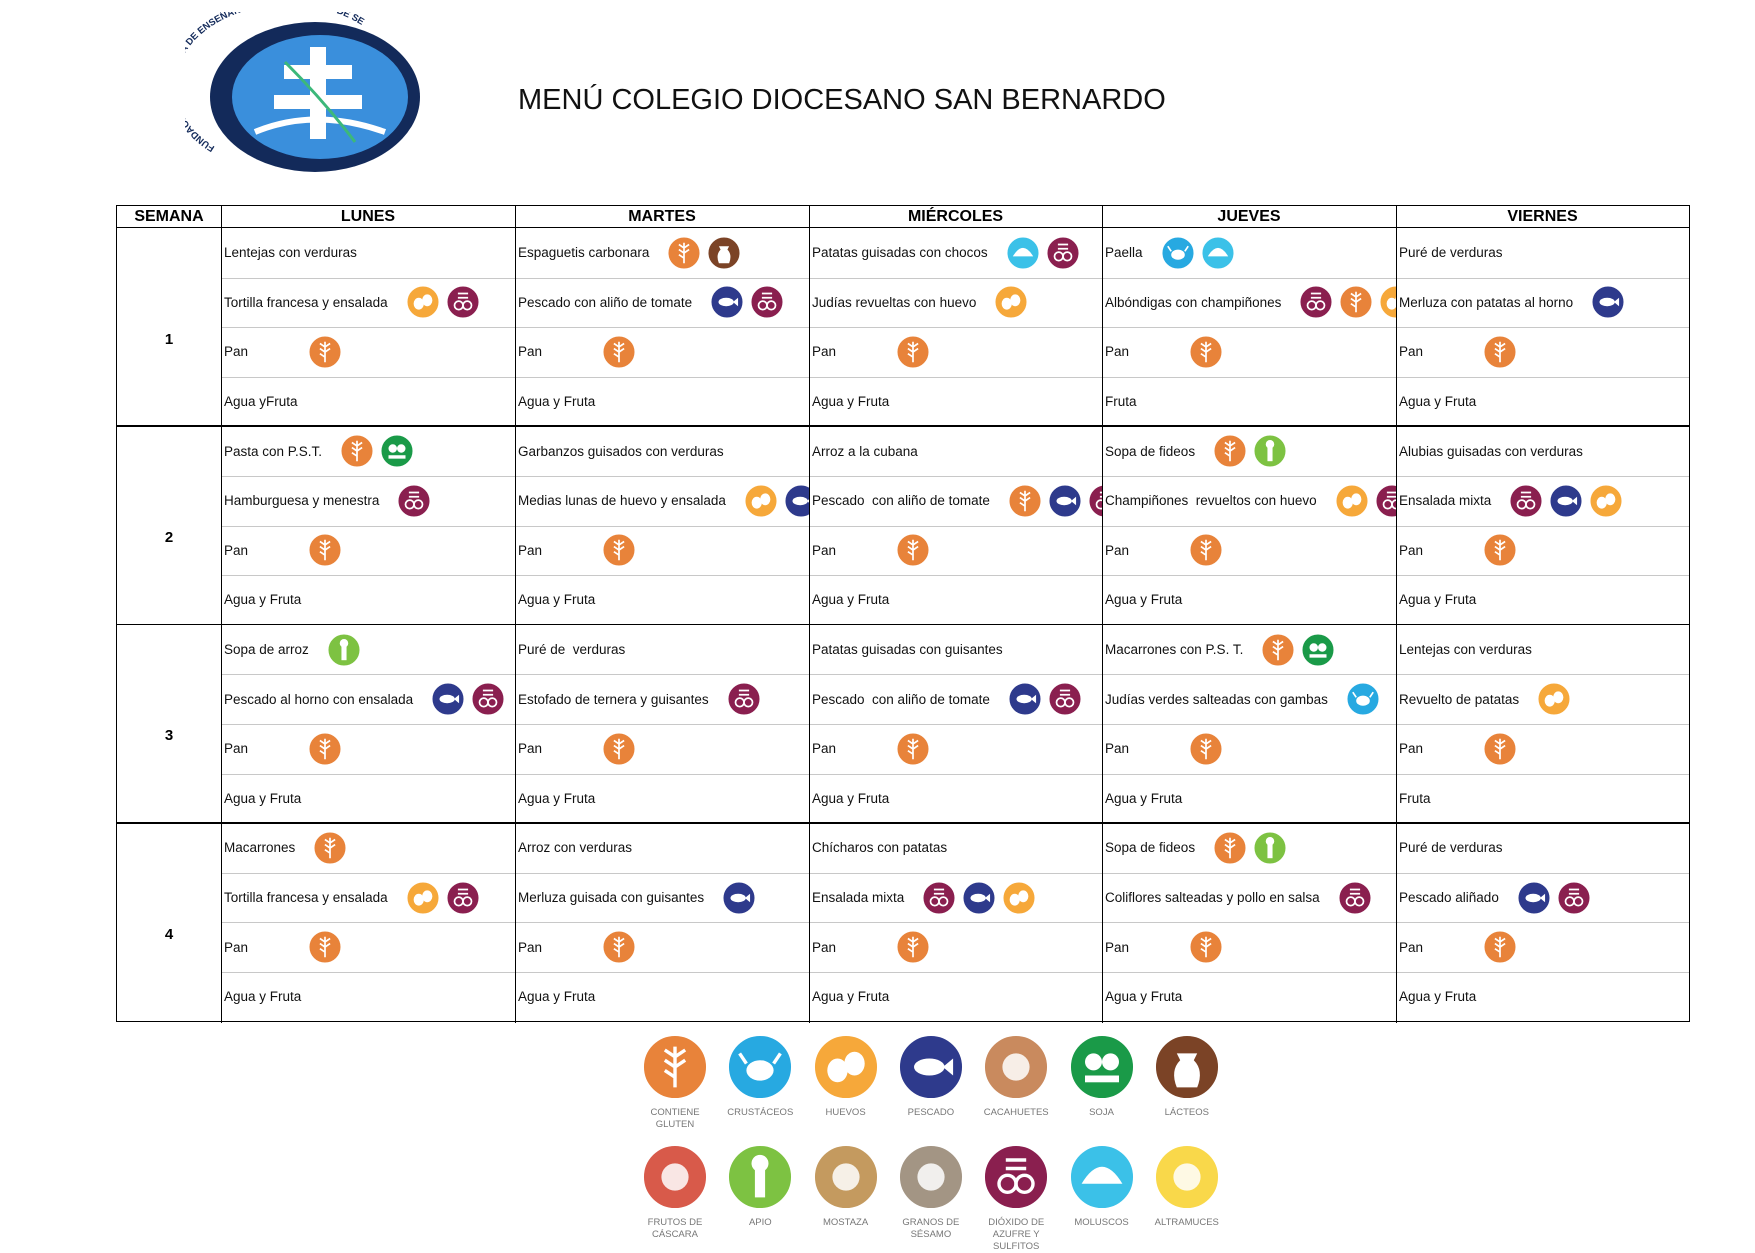  What do you see at coordinates (1211, 500) in the screenshot?
I see `dish-cell-text: Champiñones revueltos con huevo` at bounding box center [1211, 500].